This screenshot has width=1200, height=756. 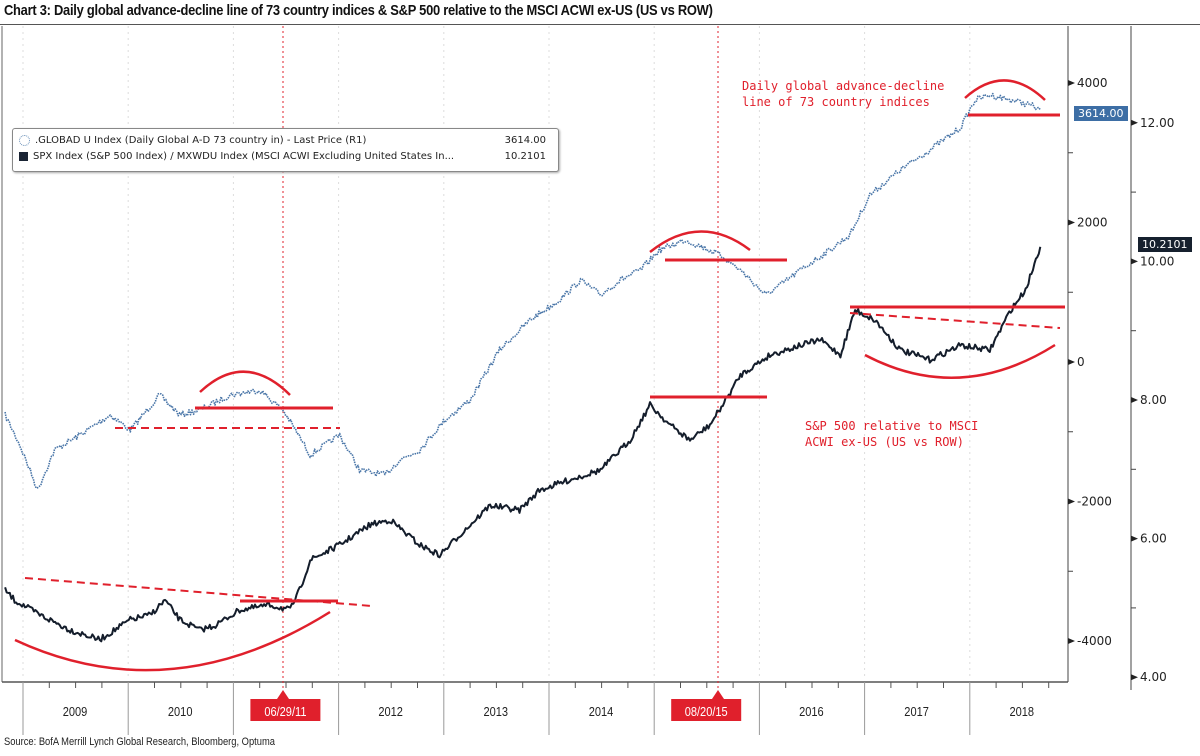 What do you see at coordinates (496, 711) in the screenshot?
I see `x-tick-label: 2013` at bounding box center [496, 711].